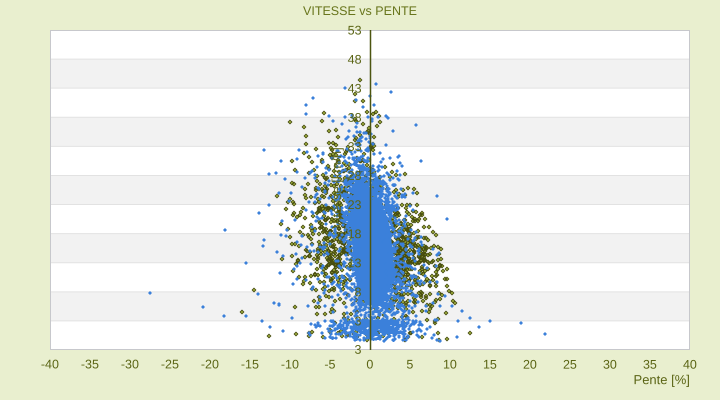  I want to click on svg-text: 8, so click(357, 292).